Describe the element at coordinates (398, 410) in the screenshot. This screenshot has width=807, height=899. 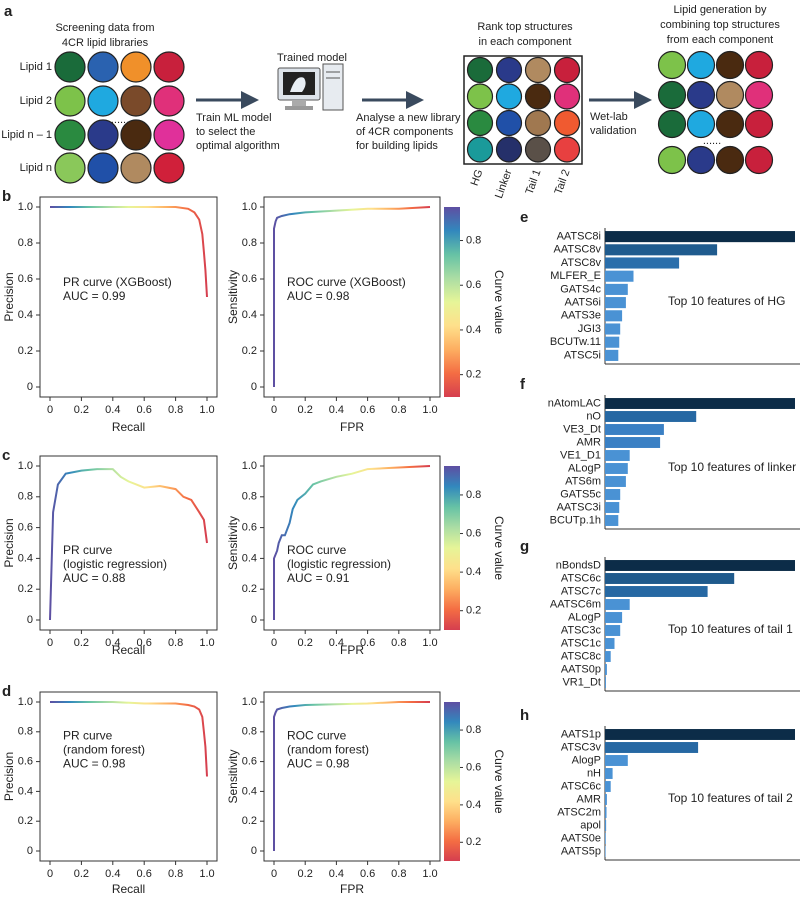
I see `x-tick-label: 0.8` at that location.